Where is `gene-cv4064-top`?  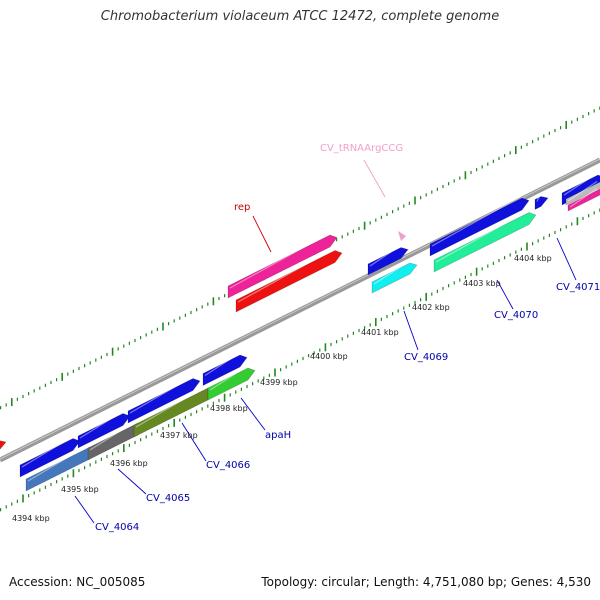 gene-cv4064-top is located at coordinates (50, 458).